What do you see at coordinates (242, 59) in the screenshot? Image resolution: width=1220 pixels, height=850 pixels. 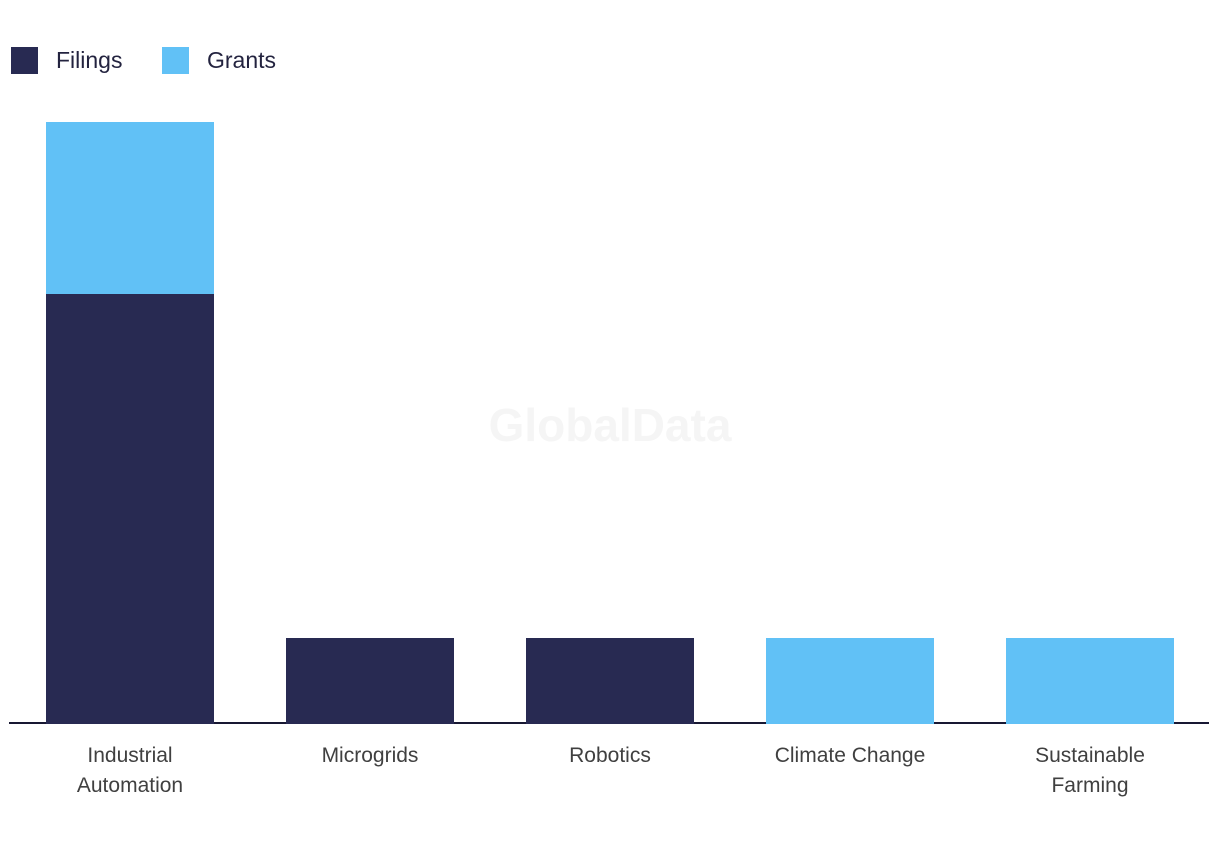 I see `legend-label-grants: Grants` at bounding box center [242, 59].